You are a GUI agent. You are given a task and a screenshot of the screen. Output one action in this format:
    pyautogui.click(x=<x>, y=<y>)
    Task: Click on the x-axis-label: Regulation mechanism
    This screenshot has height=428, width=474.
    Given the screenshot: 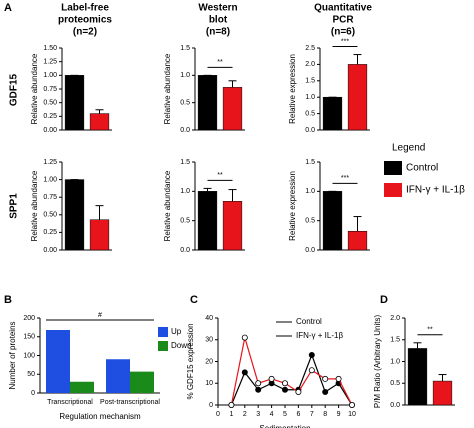 What is the action you would take?
    pyautogui.click(x=100, y=416)
    